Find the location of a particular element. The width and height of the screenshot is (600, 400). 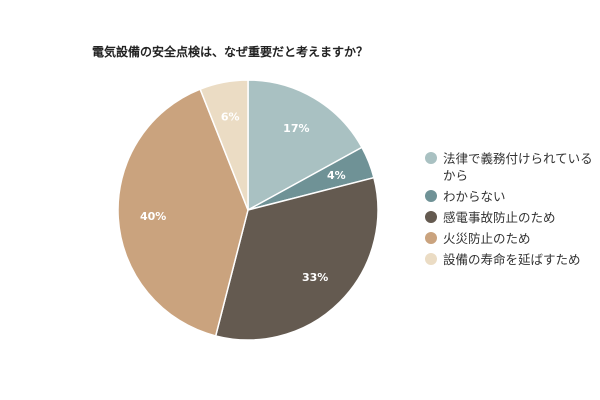

legend-item: わからない is located at coordinates (512, 196).